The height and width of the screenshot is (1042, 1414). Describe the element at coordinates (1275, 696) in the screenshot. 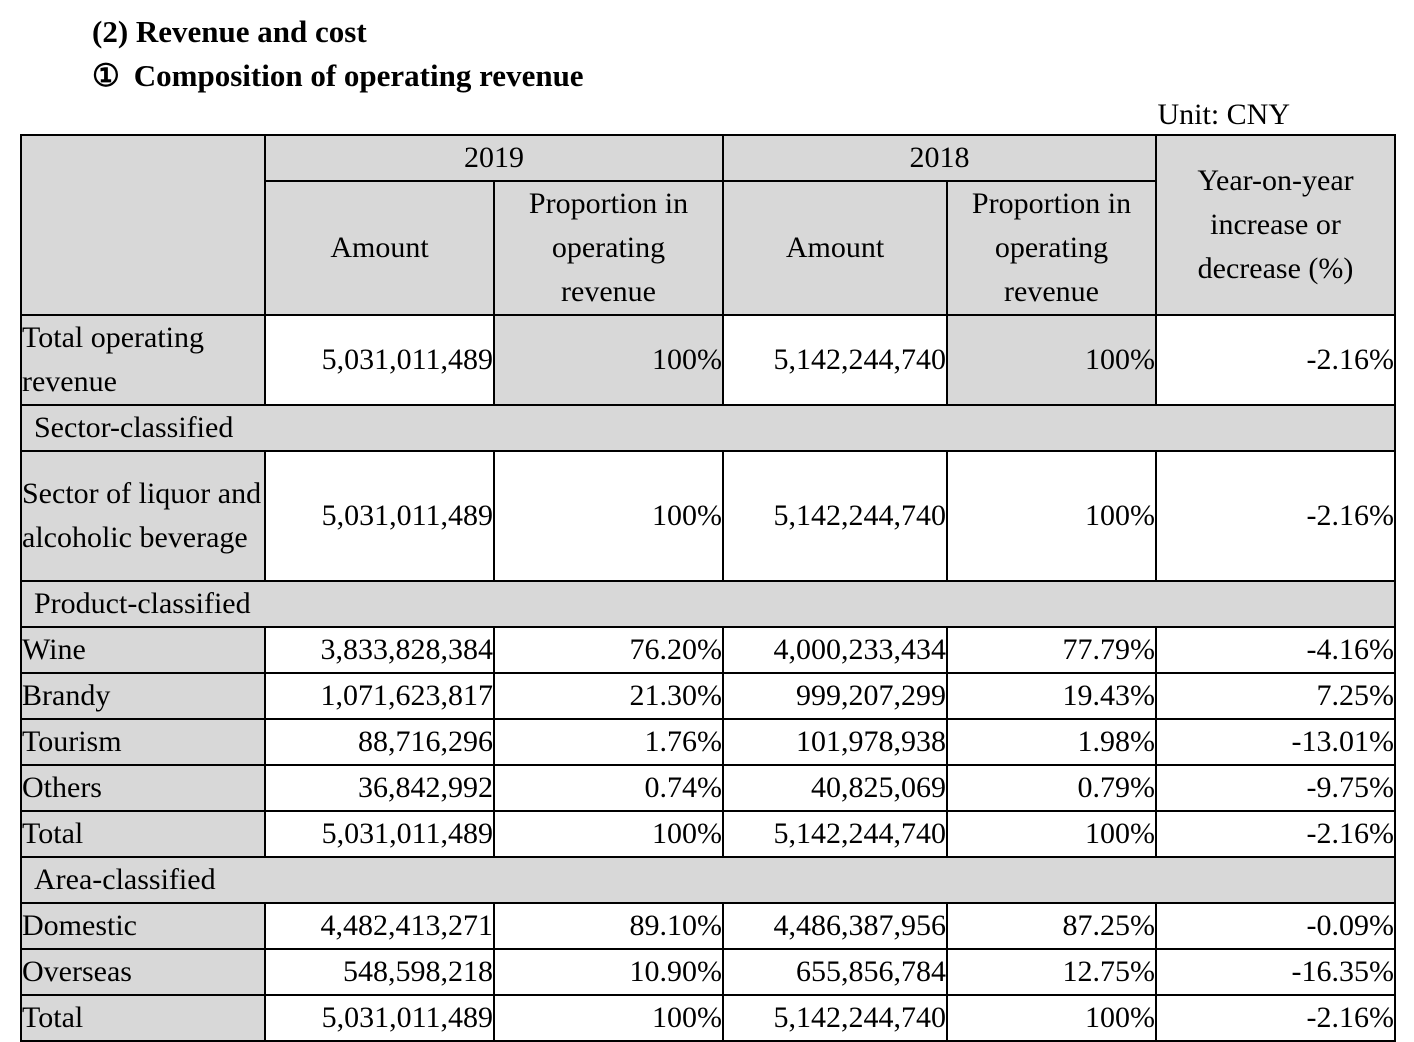

I see `cell-yoy: 7.25%` at that location.